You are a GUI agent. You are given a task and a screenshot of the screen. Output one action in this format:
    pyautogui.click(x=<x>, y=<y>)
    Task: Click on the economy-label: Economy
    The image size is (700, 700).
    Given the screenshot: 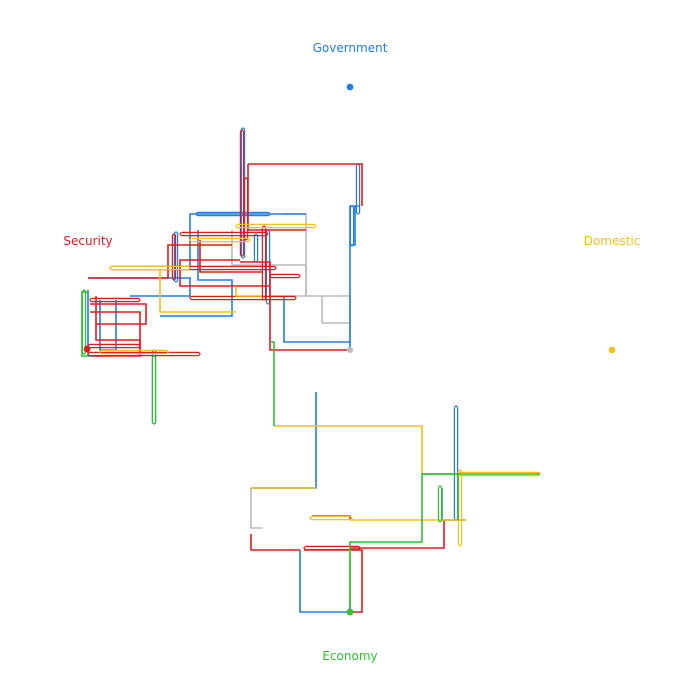 What is the action you would take?
    pyautogui.click(x=350, y=656)
    